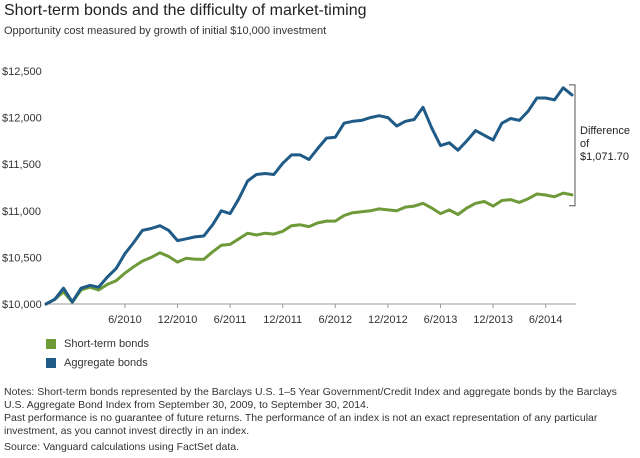 The width and height of the screenshot is (640, 458). Describe the element at coordinates (21, 212) in the screenshot. I see `y-tick-label: $11,000` at that location.